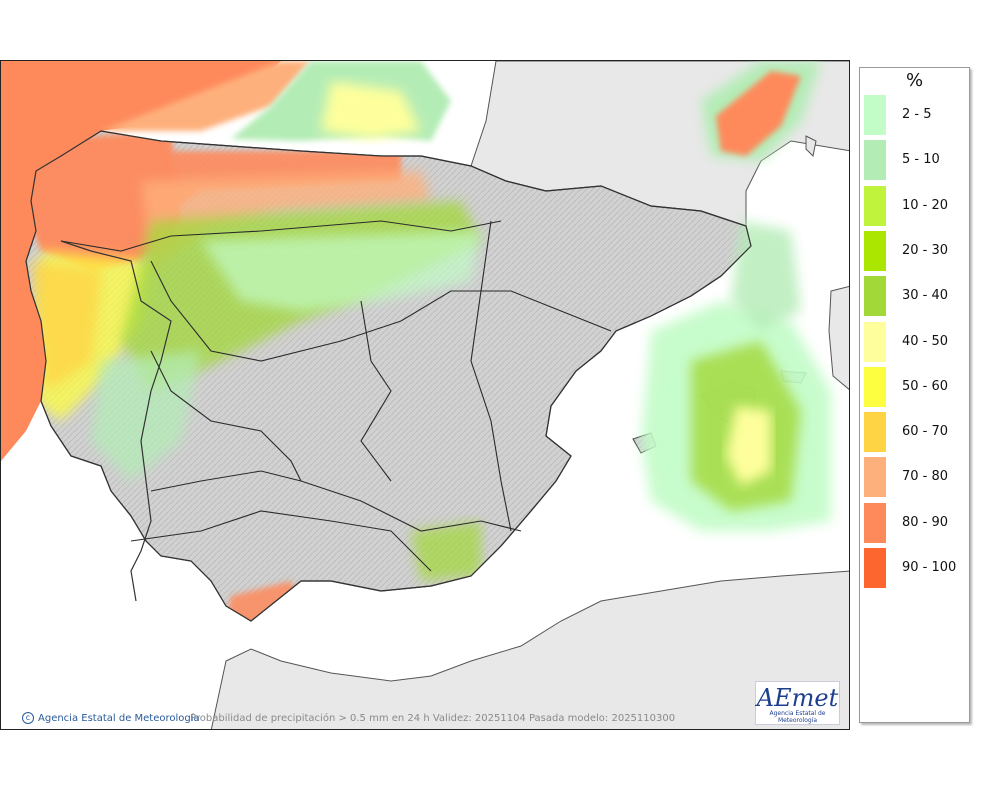 The image size is (1000, 790). Describe the element at coordinates (529, 649) in the screenshot. I see `africa-land` at that location.